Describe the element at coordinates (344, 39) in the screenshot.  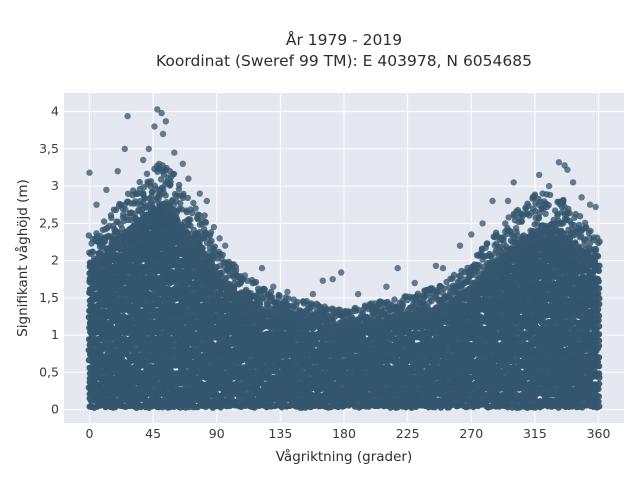
I see `chart-title-line-1: År 1979 - 2019` at that location.